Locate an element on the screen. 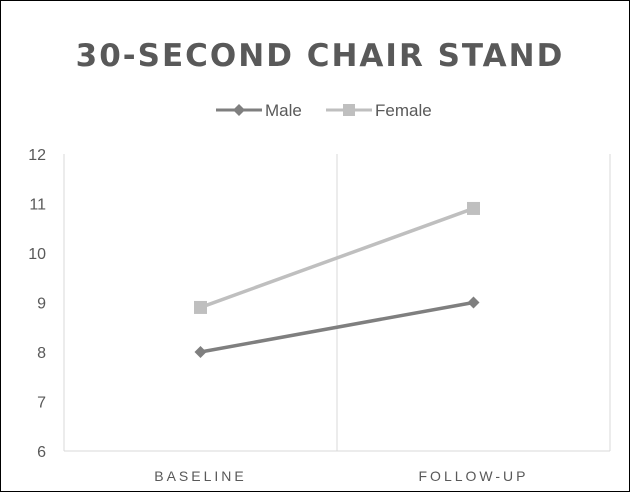  legend-marker-male is located at coordinates (239, 110).